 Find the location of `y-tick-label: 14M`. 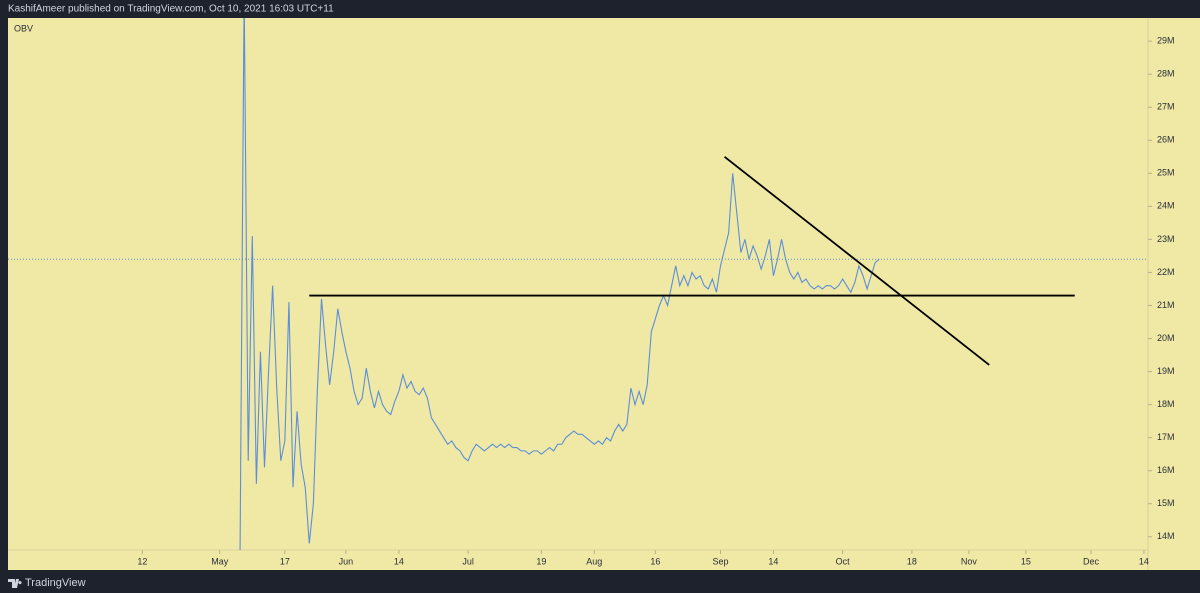

y-tick-label: 14M is located at coordinates (1166, 536).